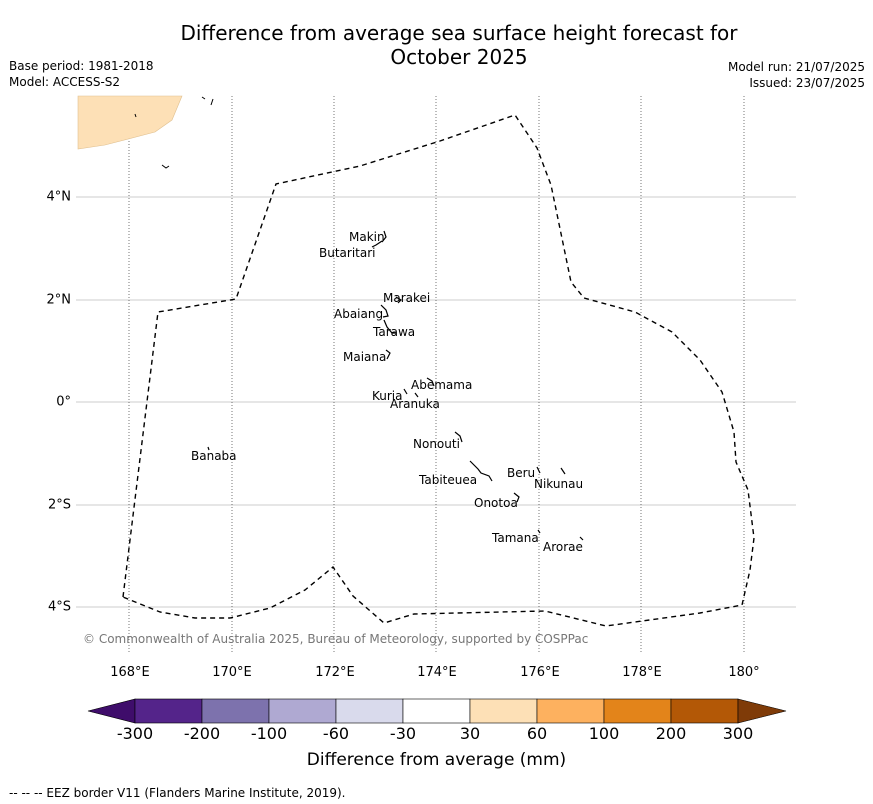 The image size is (873, 804). What do you see at coordinates (59, 607) in the screenshot?
I see `y-tick-4s: 4°S` at bounding box center [59, 607].